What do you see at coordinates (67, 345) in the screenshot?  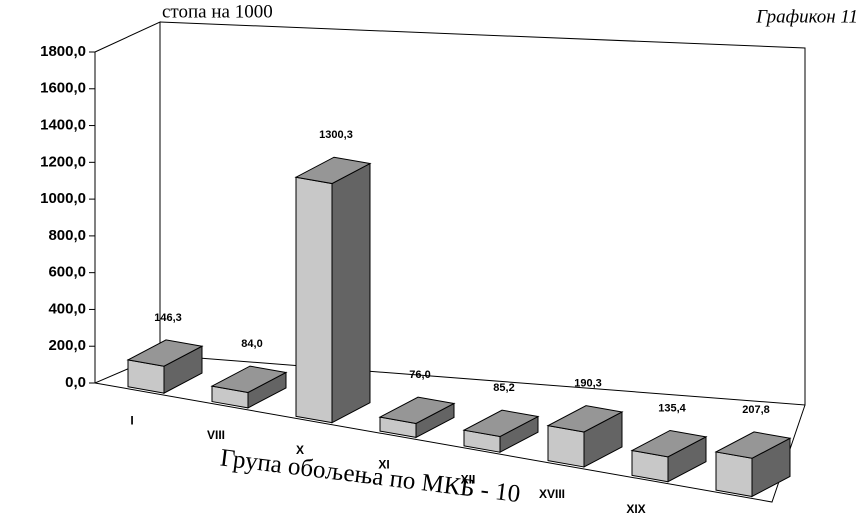 I see `y-tick-label: 200,0` at bounding box center [67, 345].